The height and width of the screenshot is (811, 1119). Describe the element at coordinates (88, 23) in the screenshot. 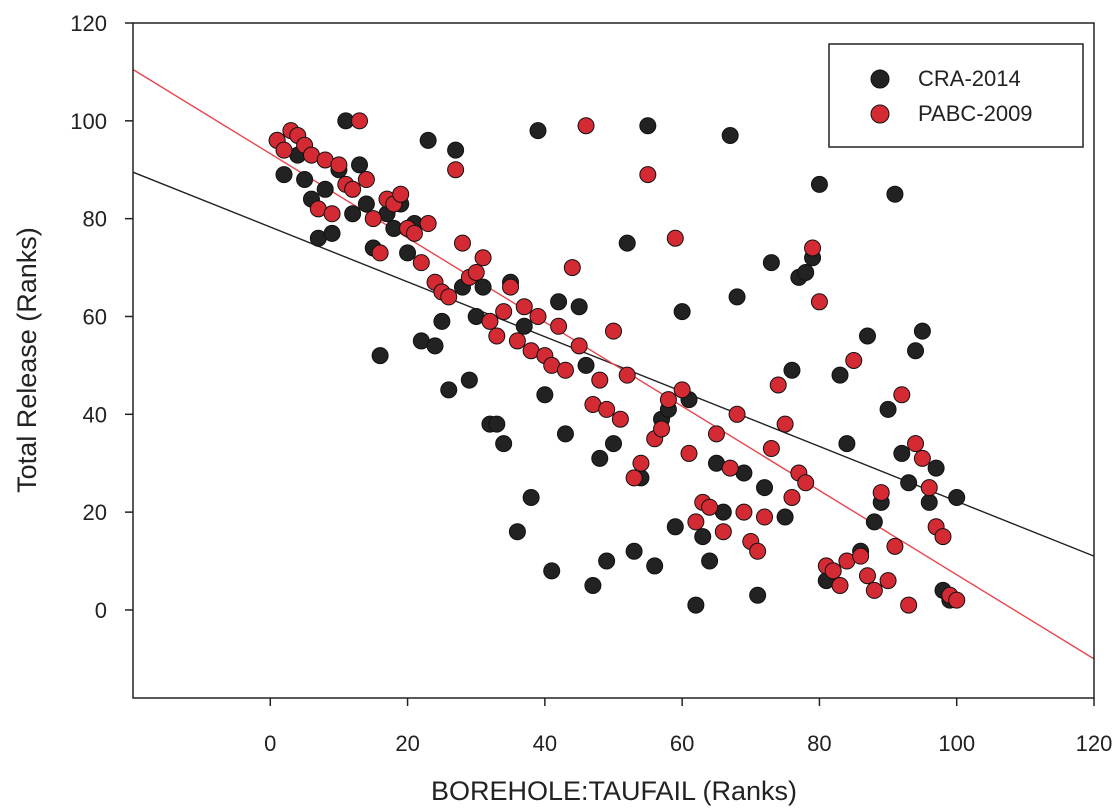

I see `y-tick-label-120: 120` at that location.